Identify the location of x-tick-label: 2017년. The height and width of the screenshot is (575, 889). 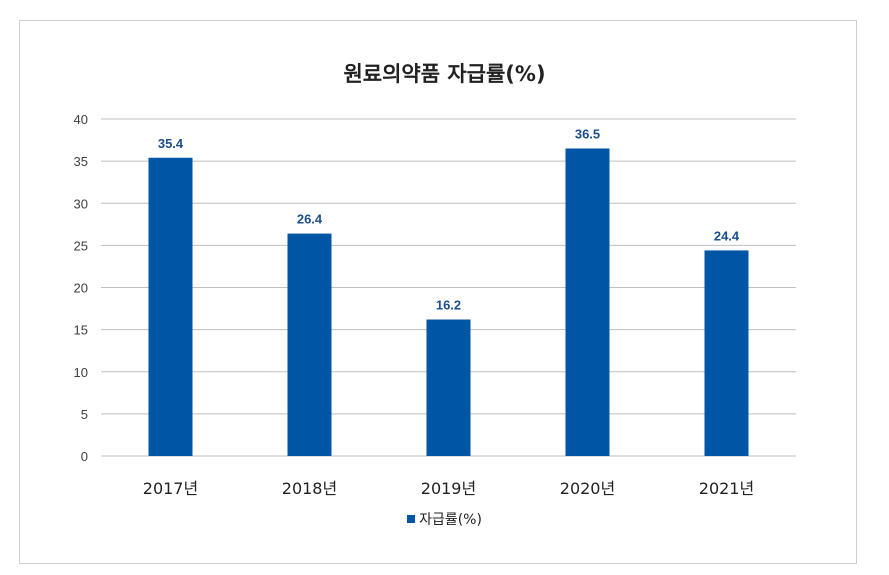
(170, 488).